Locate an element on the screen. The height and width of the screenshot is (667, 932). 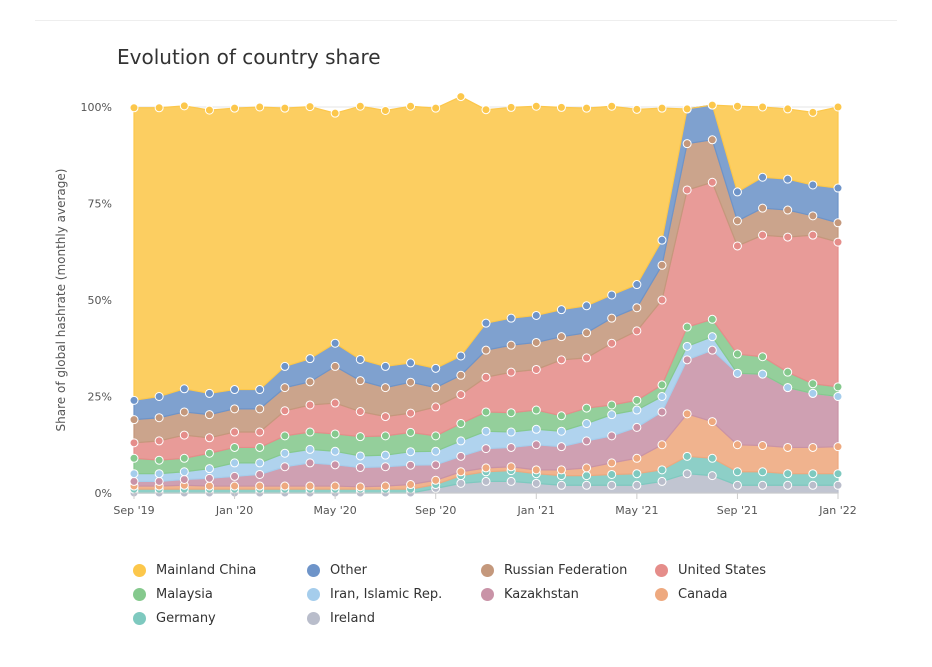
legend-item-mainland-china: Mainland China is located at coordinates (194, 570).